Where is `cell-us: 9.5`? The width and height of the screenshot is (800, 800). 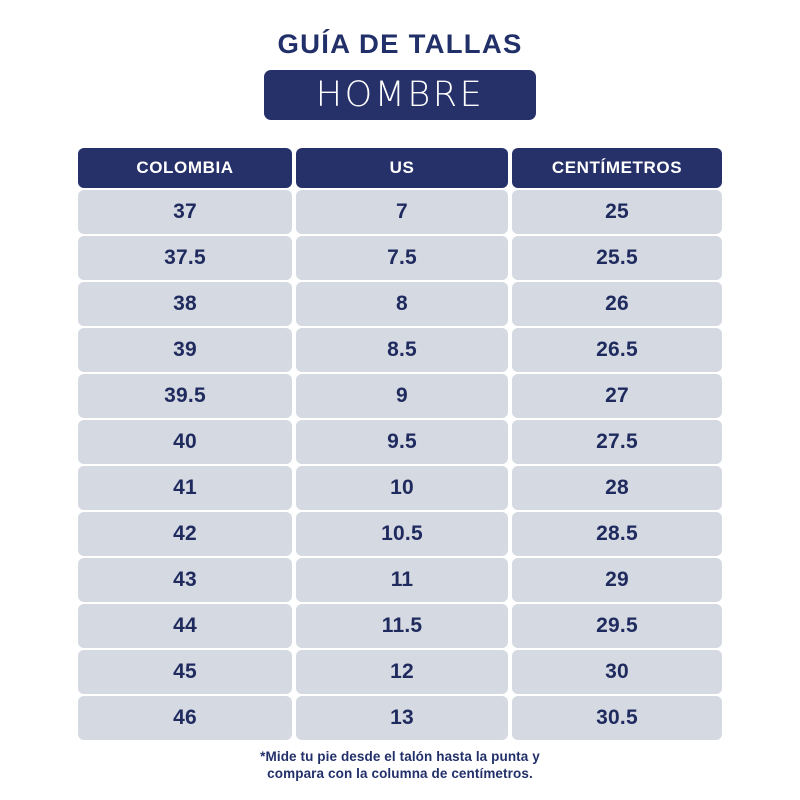
cell-us: 9.5 is located at coordinates (402, 442).